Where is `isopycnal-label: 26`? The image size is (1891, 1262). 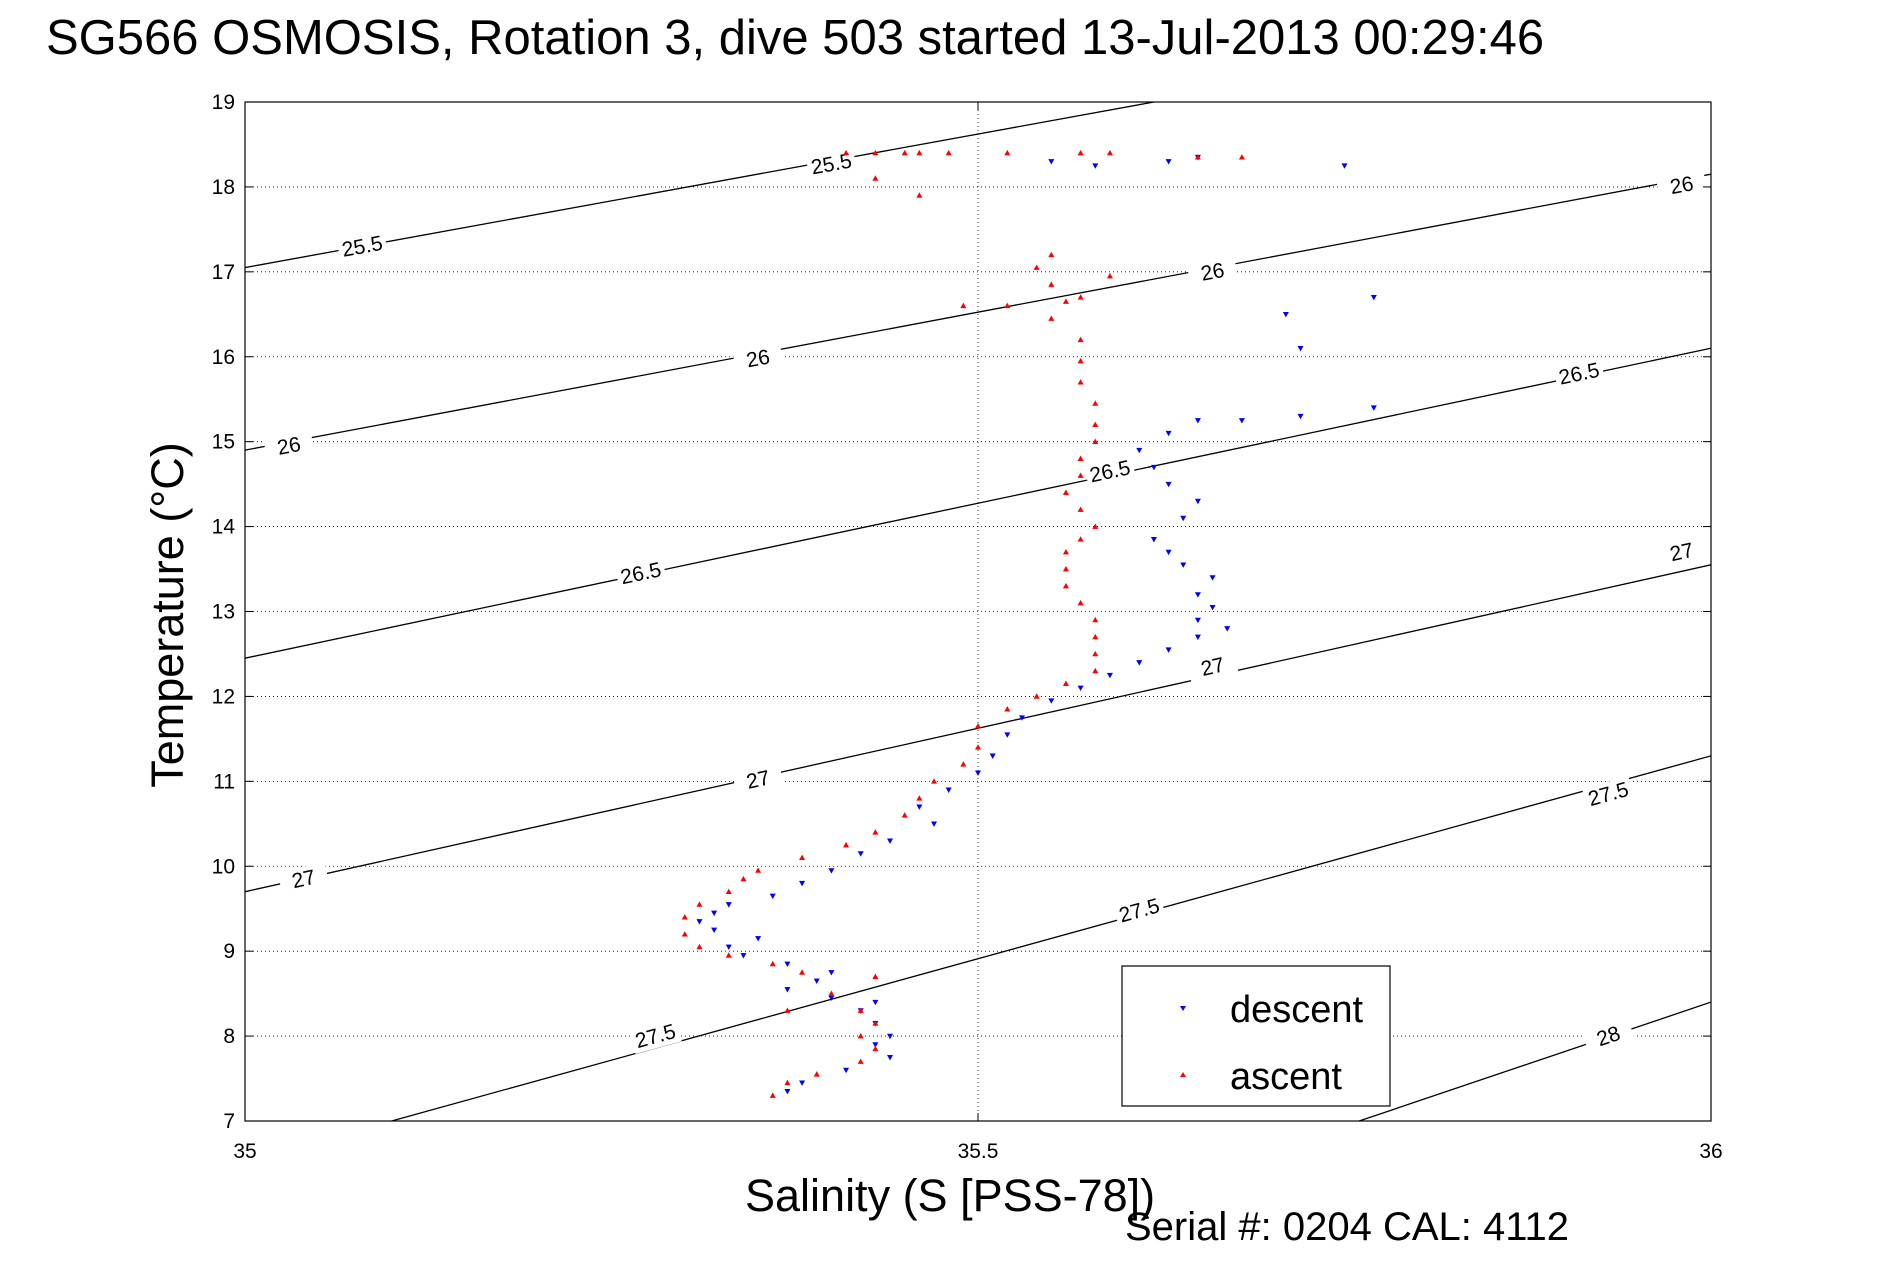
isopycnal-label: 26 is located at coordinates (758, 358).